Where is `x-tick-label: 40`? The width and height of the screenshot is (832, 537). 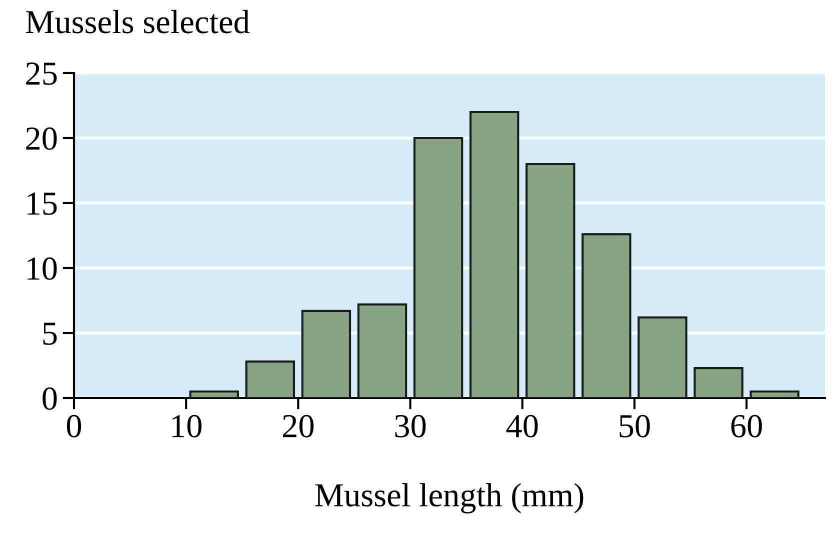 x-tick-label: 40 is located at coordinates (522, 426).